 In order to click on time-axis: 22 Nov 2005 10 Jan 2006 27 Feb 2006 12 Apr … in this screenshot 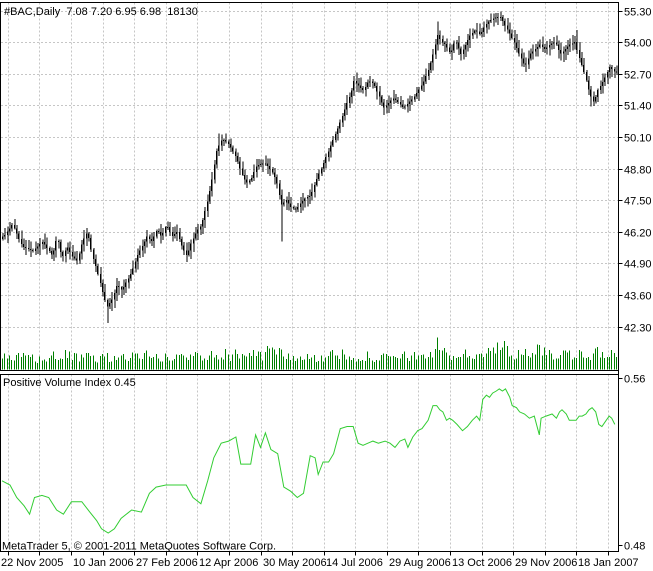, I will do `click(319, 560)`.